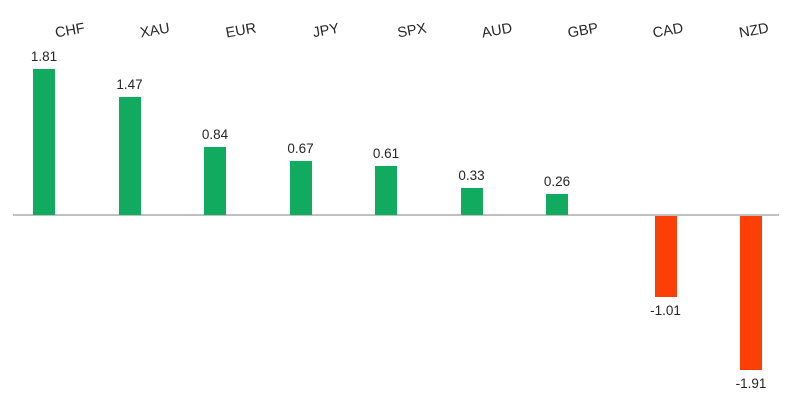  What do you see at coordinates (557, 182) in the screenshot?
I see `value-label: 0.26` at bounding box center [557, 182].